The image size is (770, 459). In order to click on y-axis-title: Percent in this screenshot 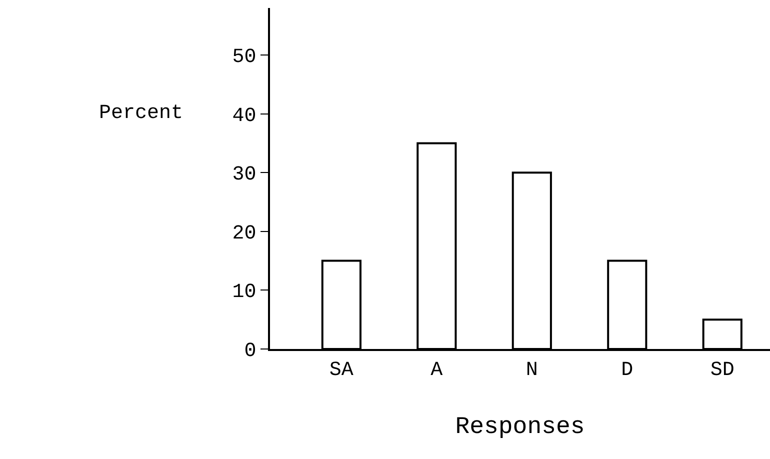, I will do `click(141, 113)`.